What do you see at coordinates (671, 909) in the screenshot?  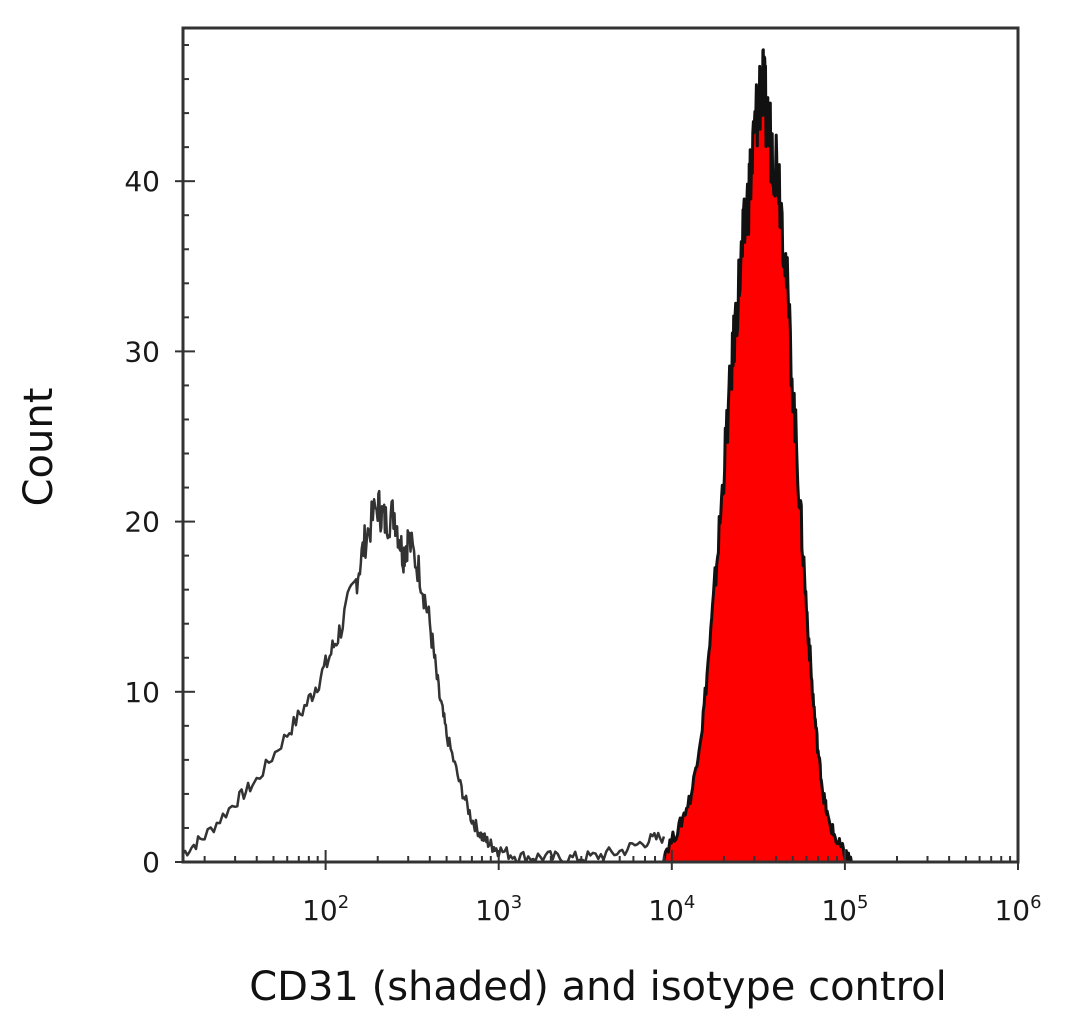 I see `x-tick-label: 10⁴` at bounding box center [671, 909].